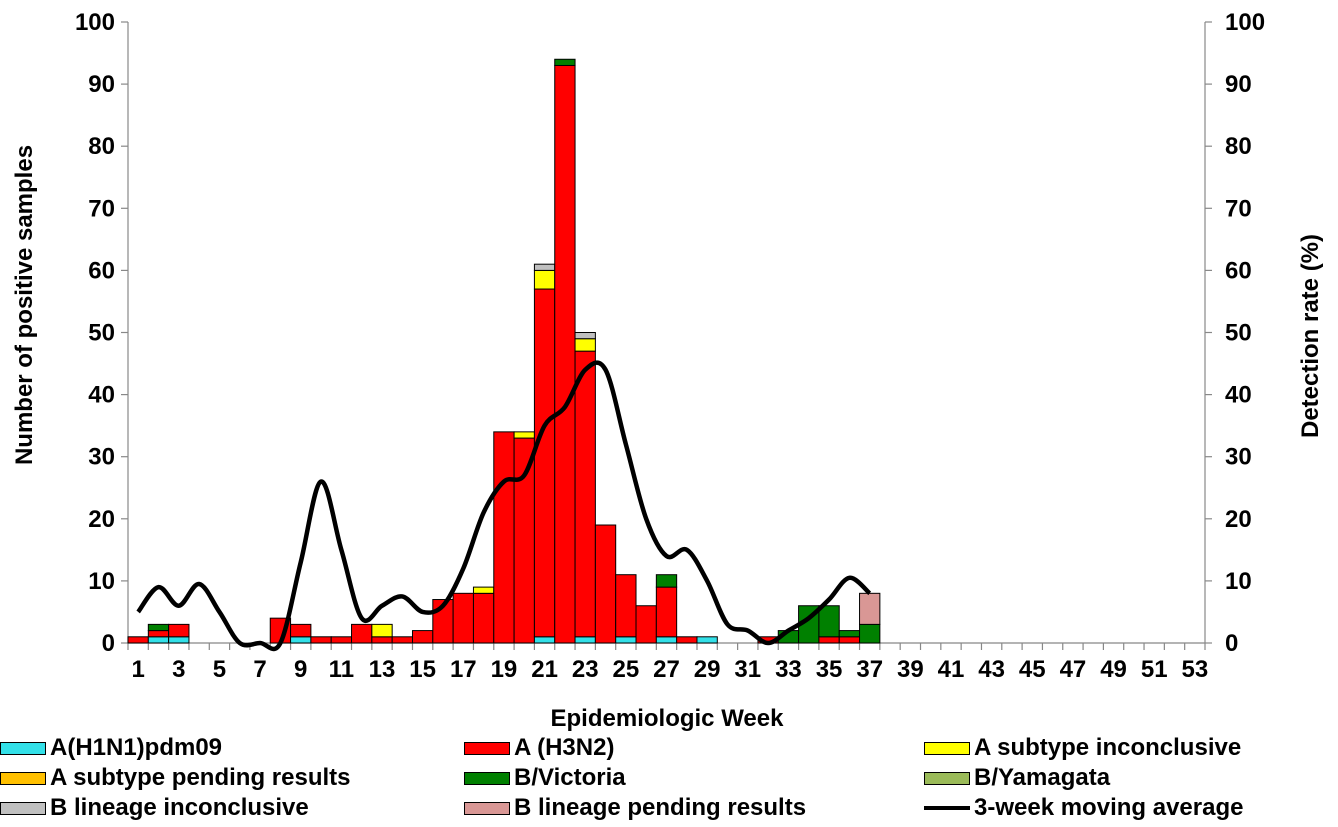 The image size is (1338, 827). Describe the element at coordinates (1238, 519) in the screenshot. I see `y2-tick-label: 20` at that location.